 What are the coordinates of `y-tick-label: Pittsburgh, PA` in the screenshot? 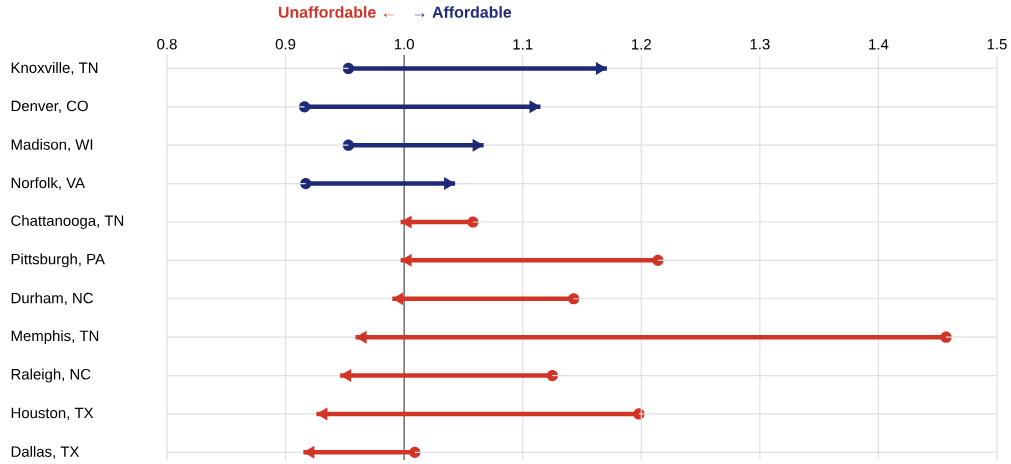 It's located at (58, 260).